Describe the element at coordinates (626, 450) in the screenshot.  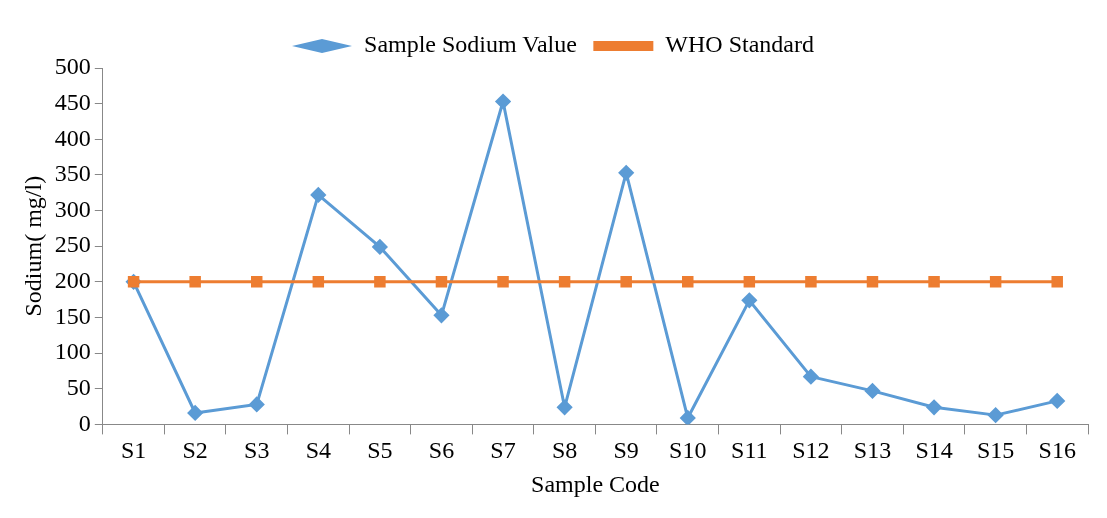
I see `x-tick-label: S9` at that location.